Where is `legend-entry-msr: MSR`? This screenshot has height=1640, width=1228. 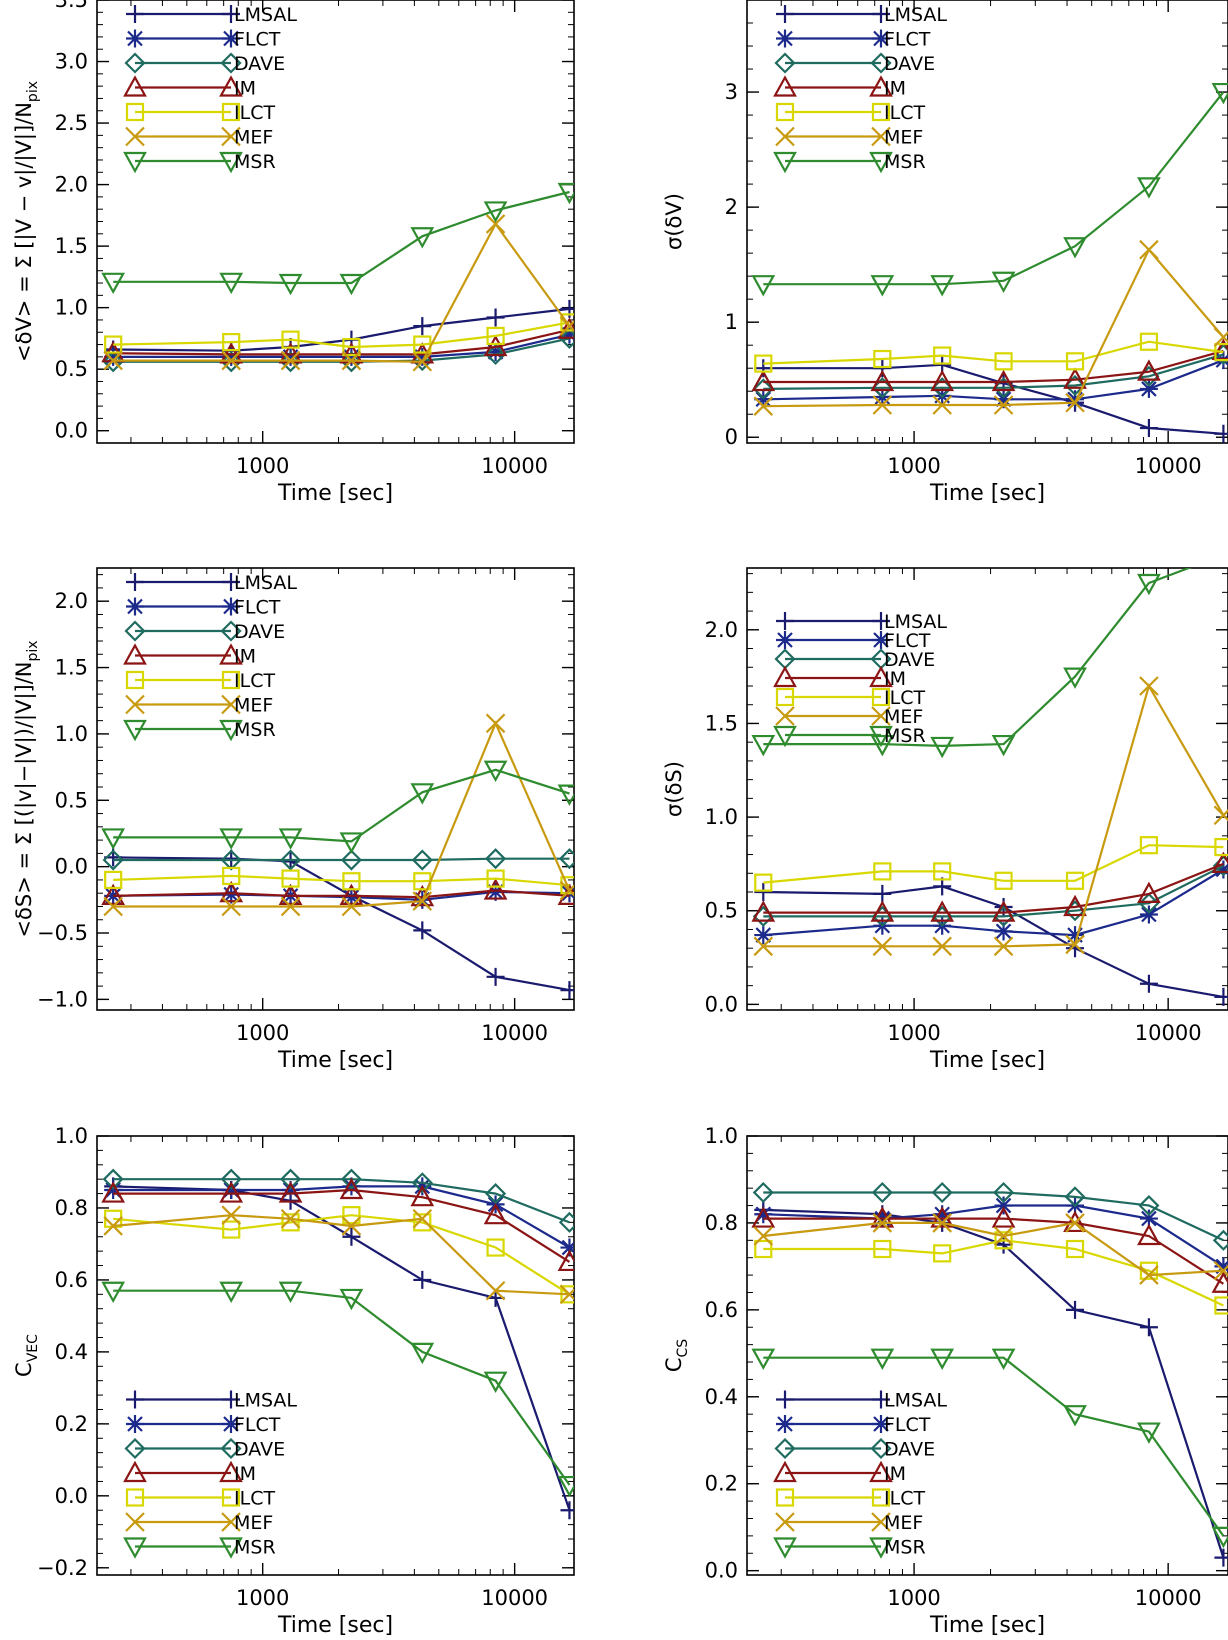 legend-entry-msr: MSR is located at coordinates (849, 736).